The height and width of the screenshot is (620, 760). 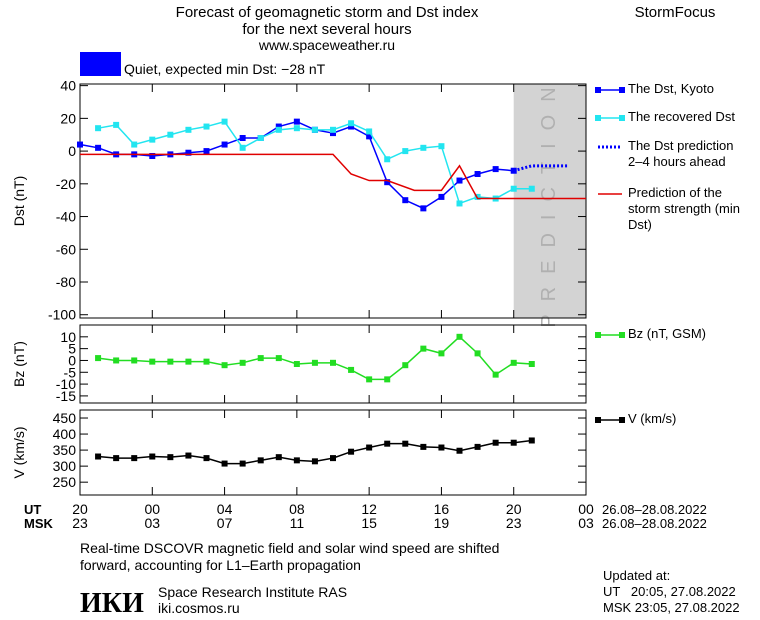 I want to click on y-axis-title: Dst (nT), so click(x=19, y=201).